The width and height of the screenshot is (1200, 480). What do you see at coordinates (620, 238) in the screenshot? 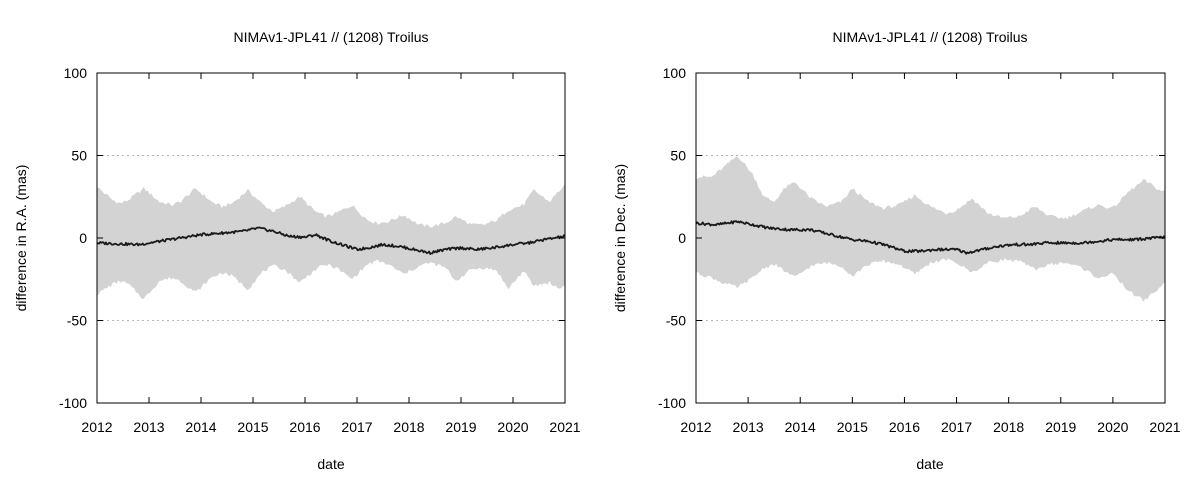
I see `y-axis-label: difference in Dec. (mas)` at bounding box center [620, 238].